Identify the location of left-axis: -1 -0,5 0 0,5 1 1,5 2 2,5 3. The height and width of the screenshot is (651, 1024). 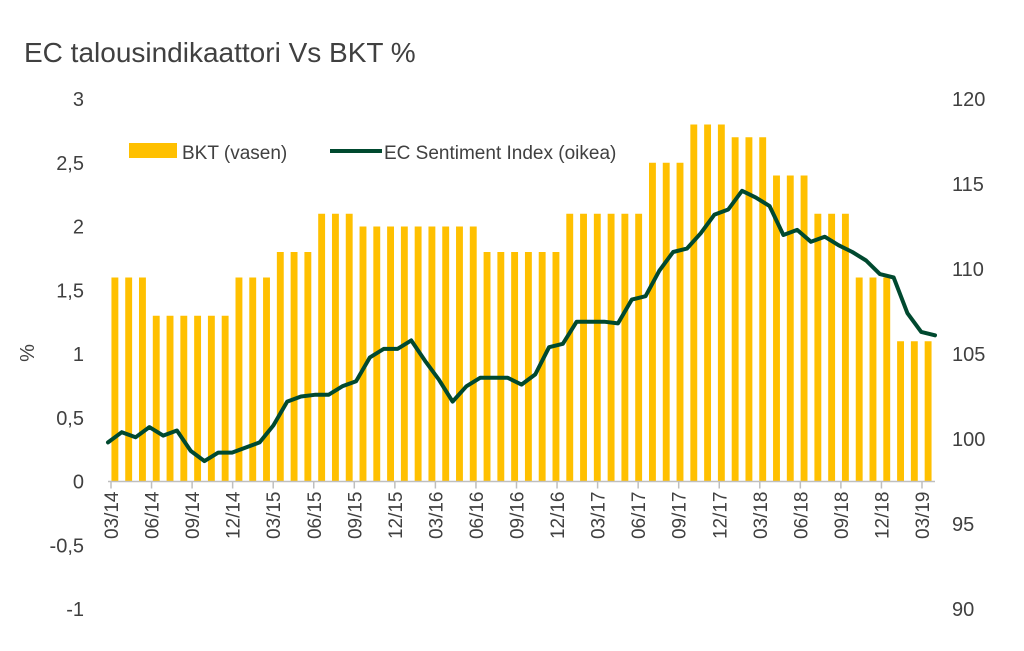
(67, 355).